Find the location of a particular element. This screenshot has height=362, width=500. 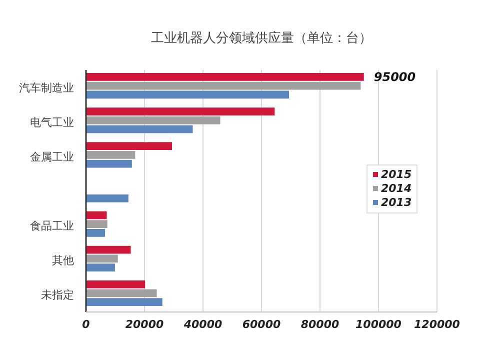

y-tick-label: 金属工业 is located at coordinates (52, 157).